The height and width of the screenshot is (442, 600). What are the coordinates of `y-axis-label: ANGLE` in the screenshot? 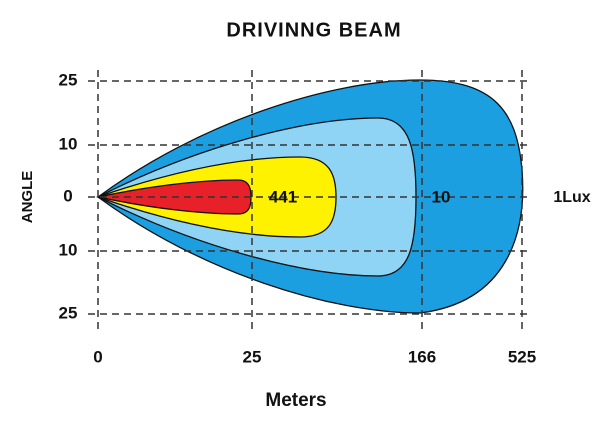 It's located at (27, 197).